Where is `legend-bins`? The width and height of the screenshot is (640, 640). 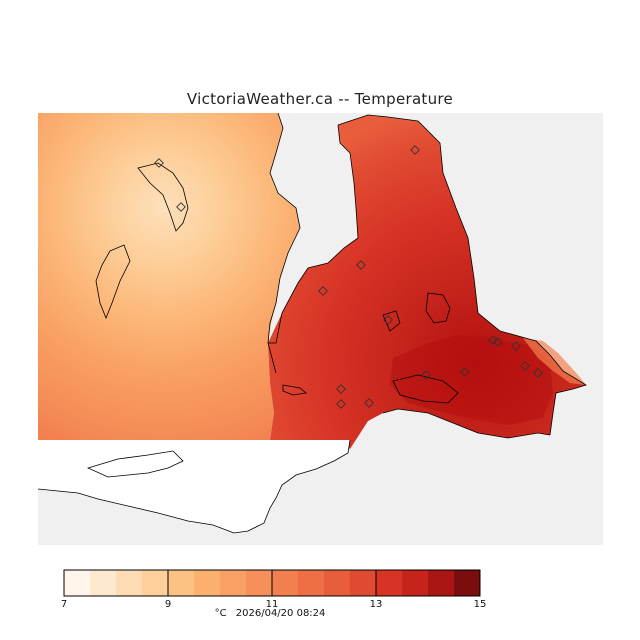 legend-bins is located at coordinates (272, 583).